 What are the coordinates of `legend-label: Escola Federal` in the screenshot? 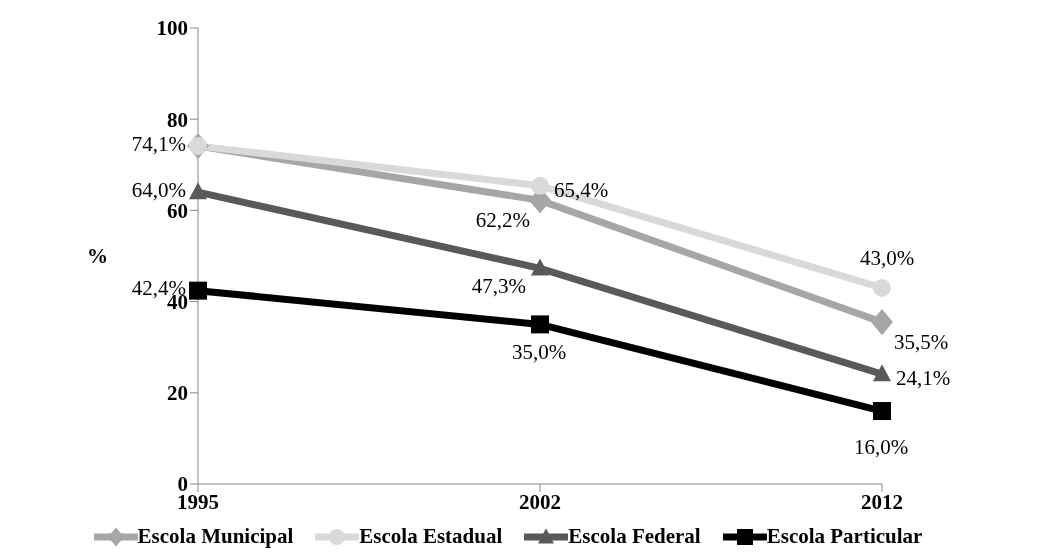 It's located at (634, 536).